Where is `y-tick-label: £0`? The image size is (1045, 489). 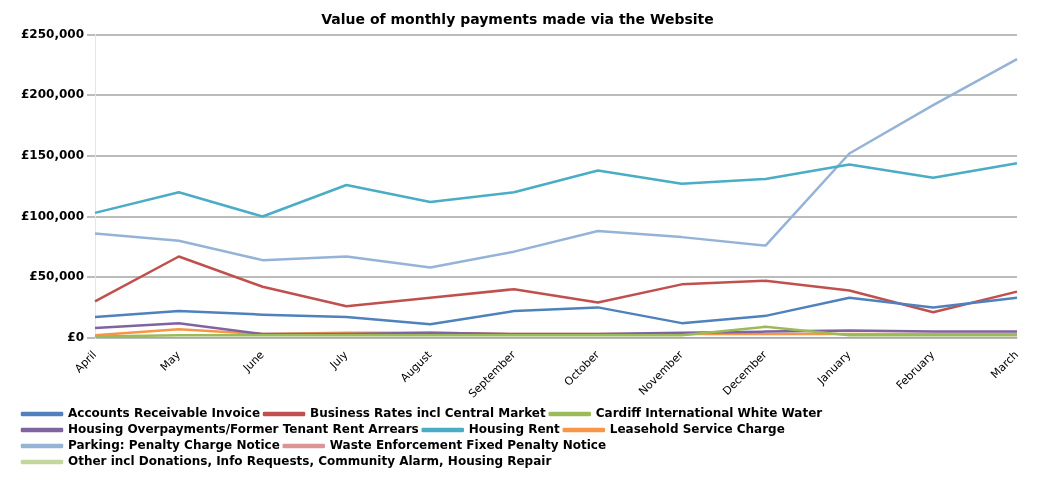
y-tick-label: £0 is located at coordinates (76, 336).